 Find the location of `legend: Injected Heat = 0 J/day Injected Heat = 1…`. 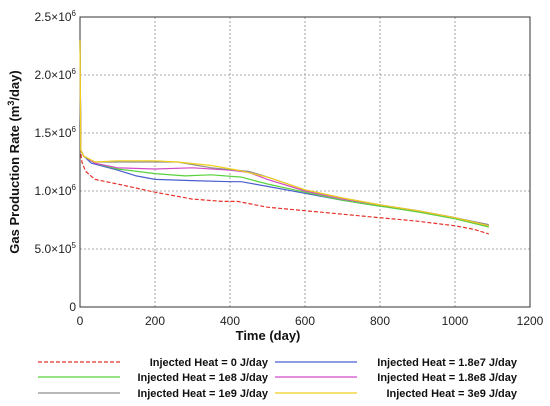

legend: Injected Heat = 0 J/day Injected Heat = 1… is located at coordinates (278, 378).